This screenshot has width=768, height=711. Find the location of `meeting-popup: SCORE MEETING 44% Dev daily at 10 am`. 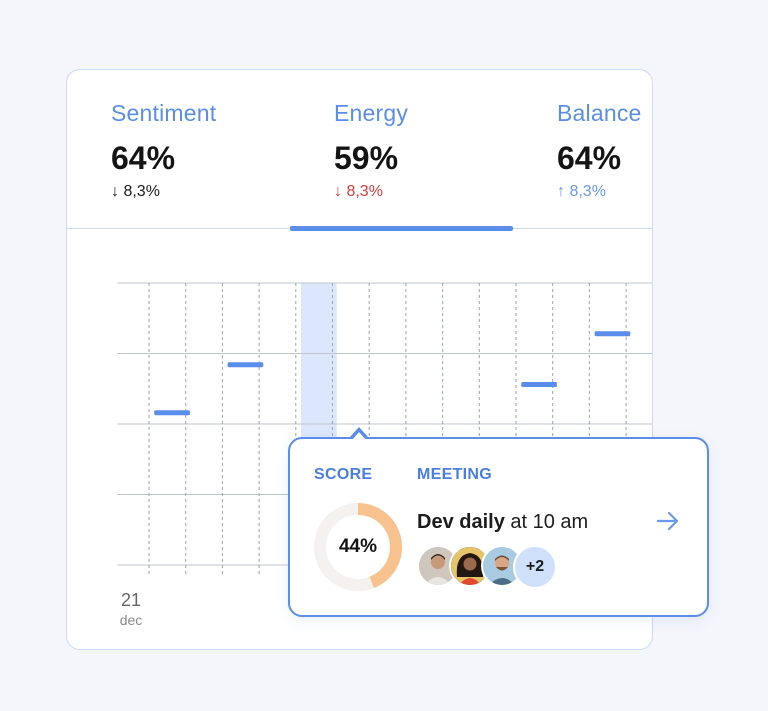

meeting-popup: SCORE MEETING 44% Dev daily at 10 am is located at coordinates (498, 527).